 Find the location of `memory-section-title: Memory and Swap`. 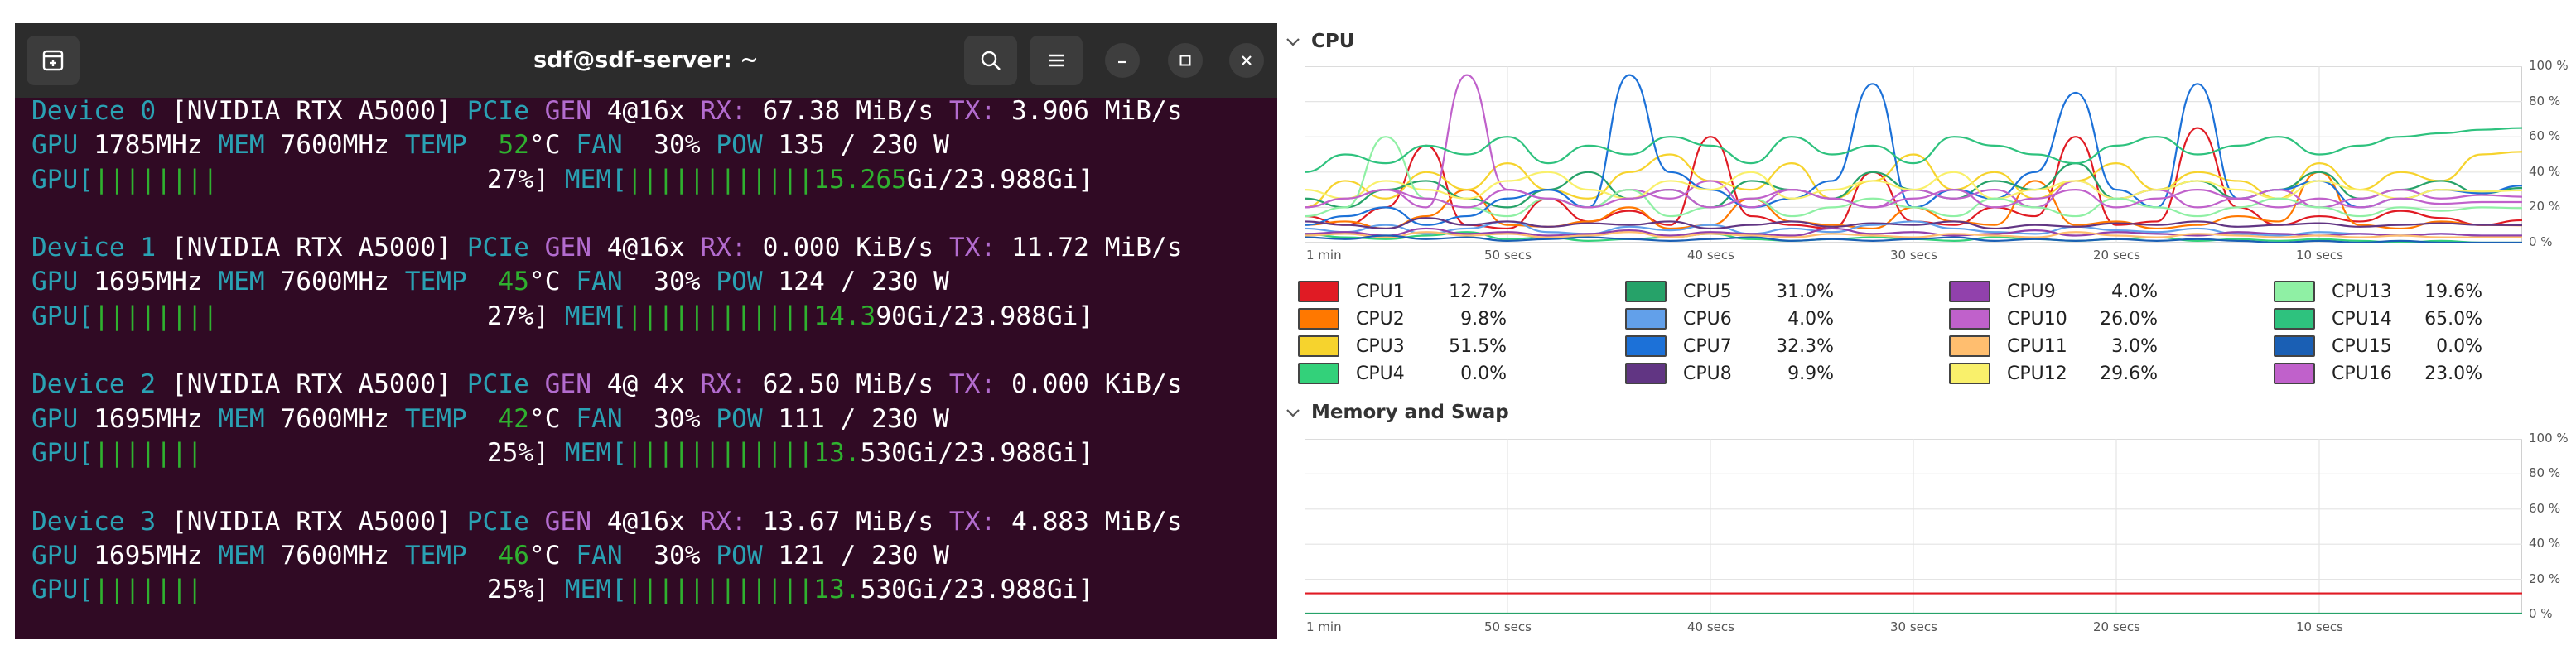

memory-section-title: Memory and Swap is located at coordinates (1410, 413).